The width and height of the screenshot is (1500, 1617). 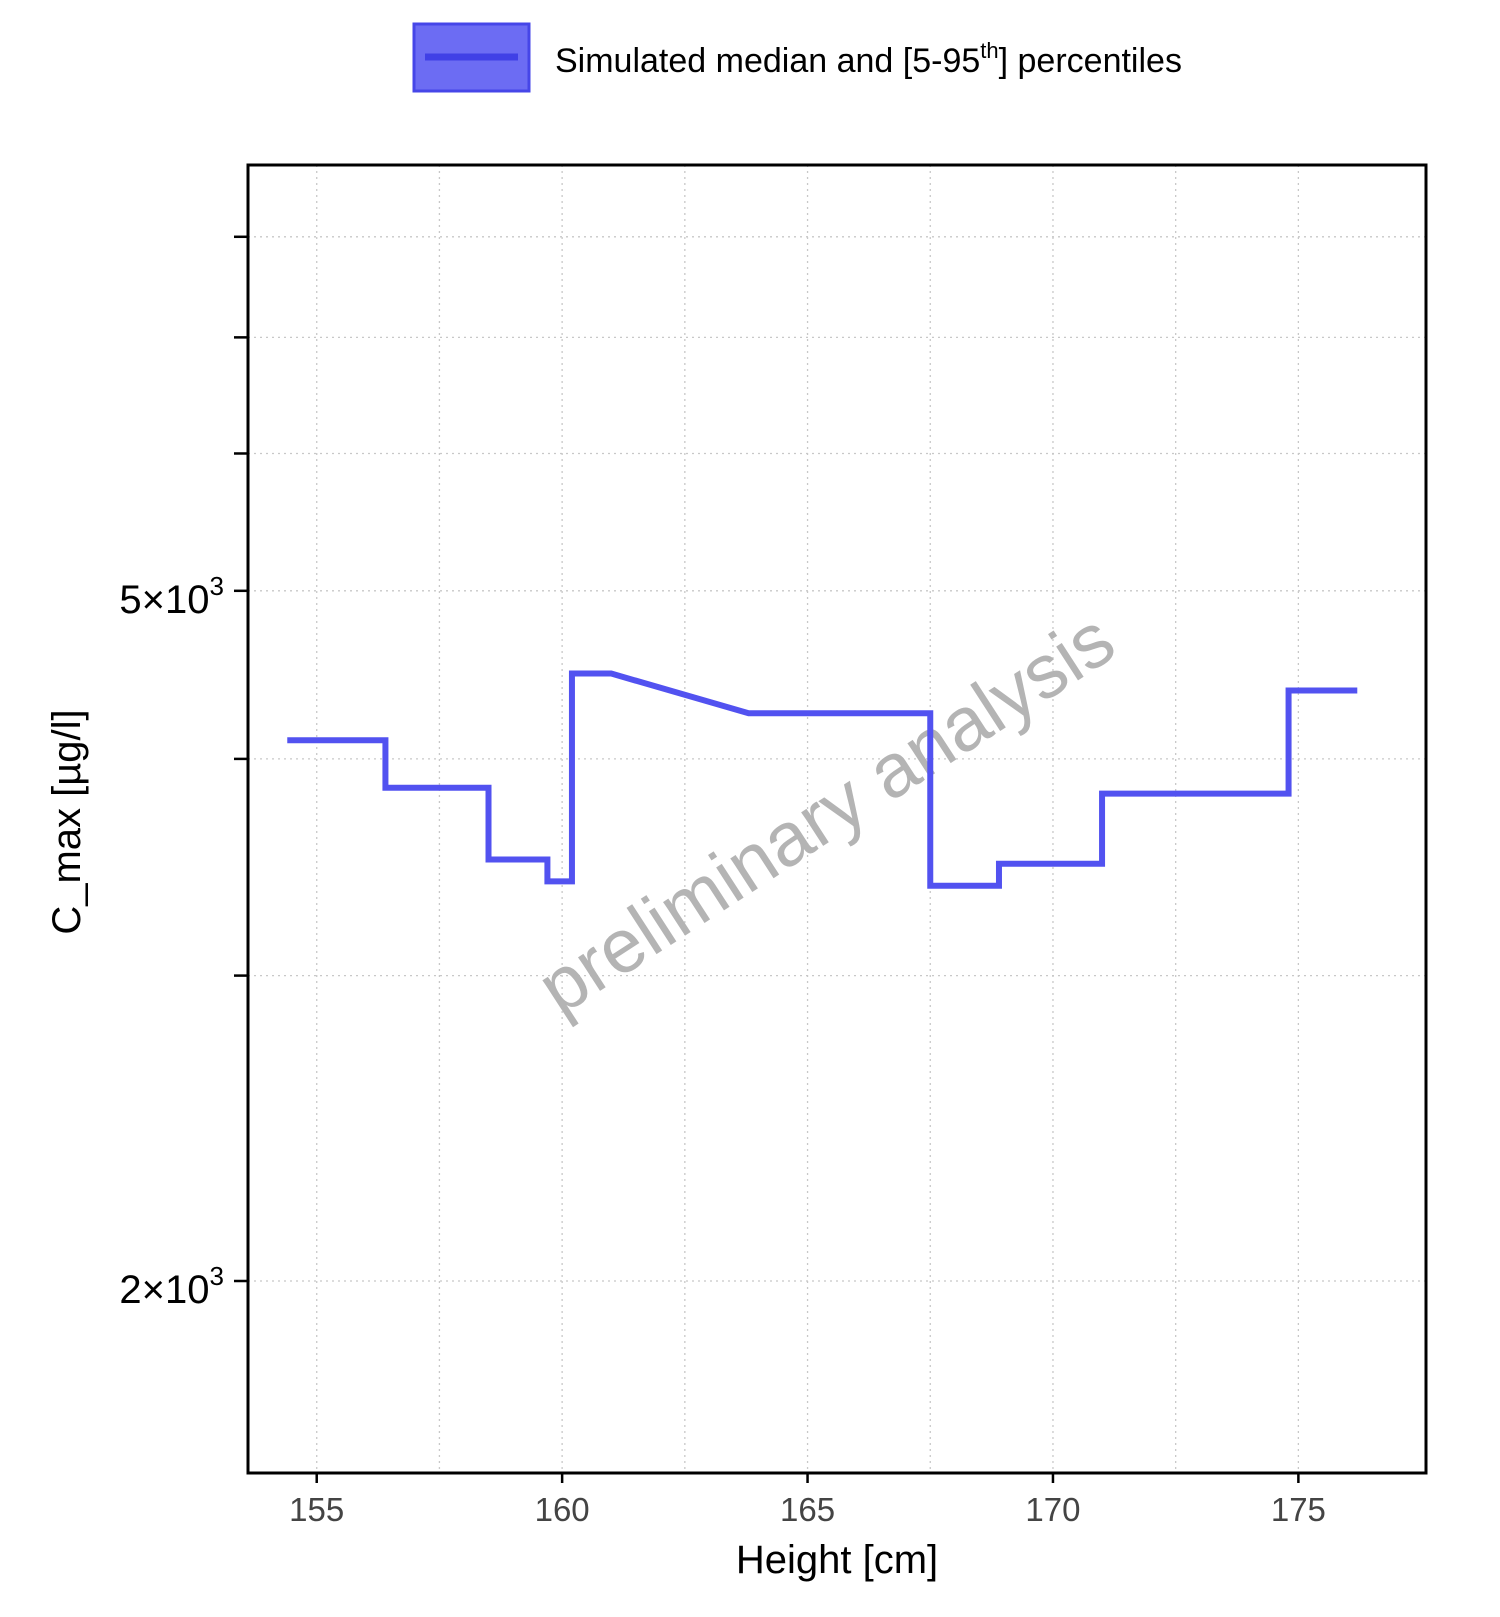 What do you see at coordinates (171, 596) in the screenshot?
I see `y-tick-label: 5×10³` at bounding box center [171, 596].